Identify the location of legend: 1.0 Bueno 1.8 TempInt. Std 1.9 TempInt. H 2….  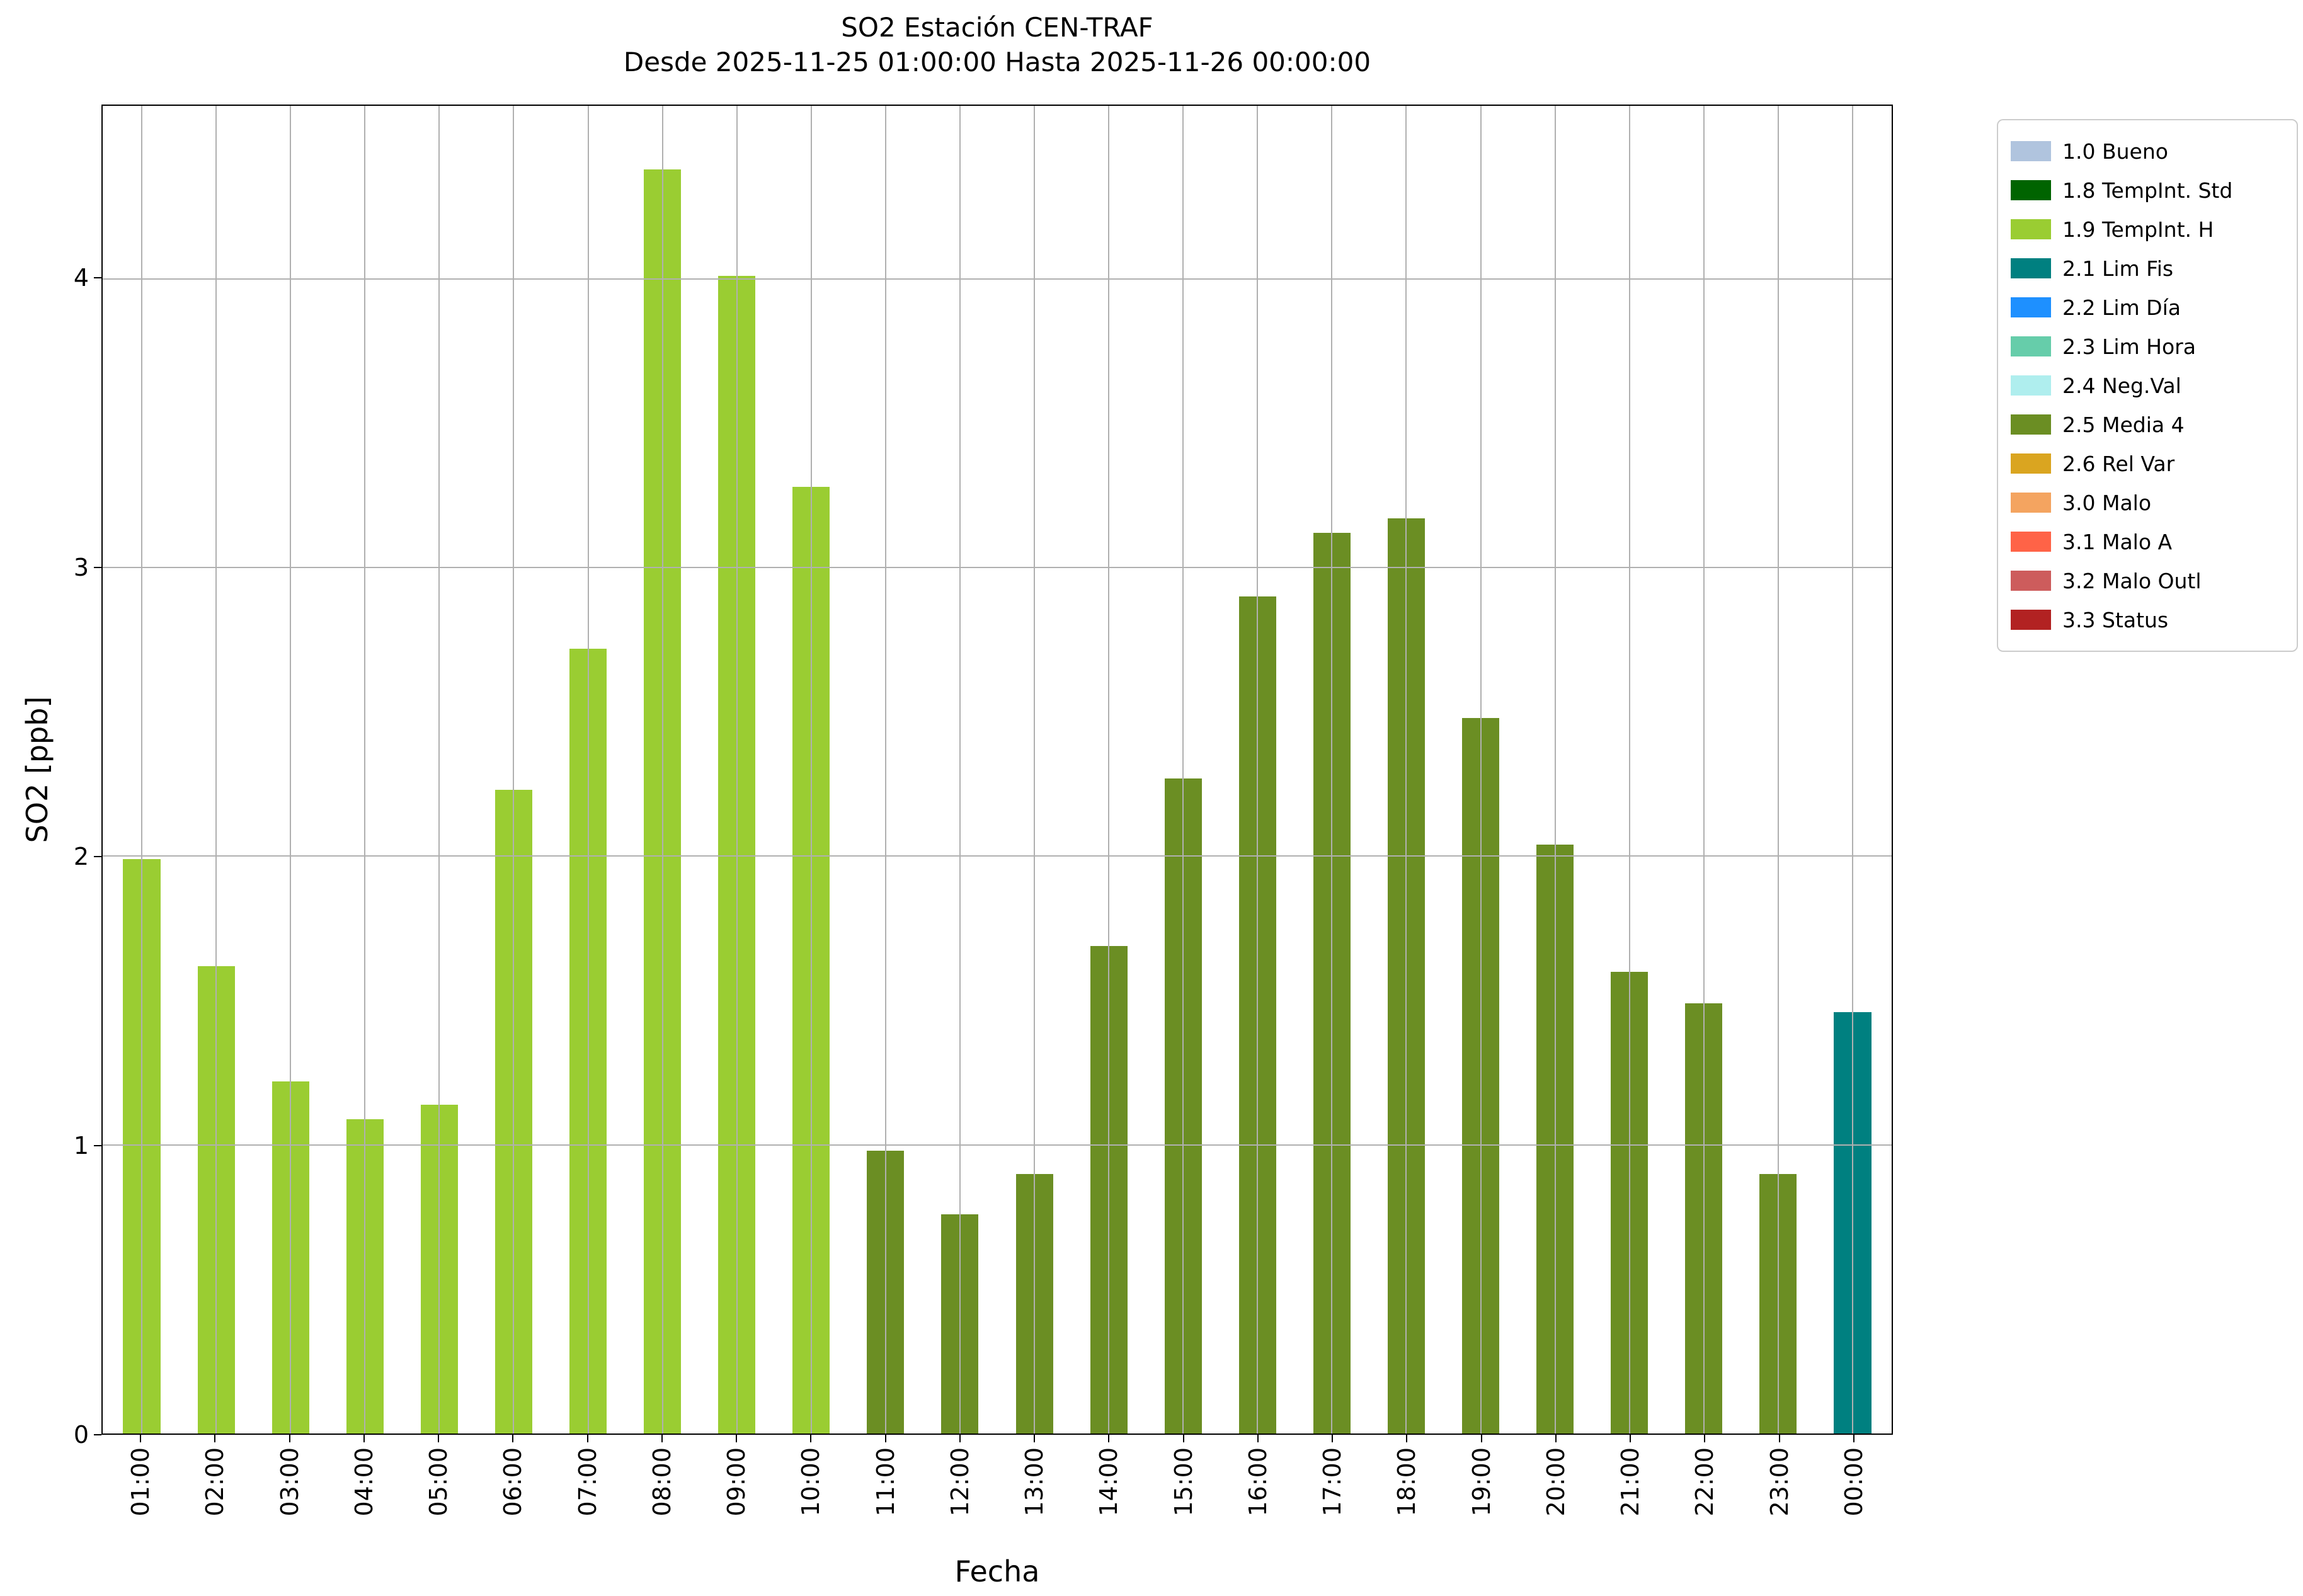
(2148, 385).